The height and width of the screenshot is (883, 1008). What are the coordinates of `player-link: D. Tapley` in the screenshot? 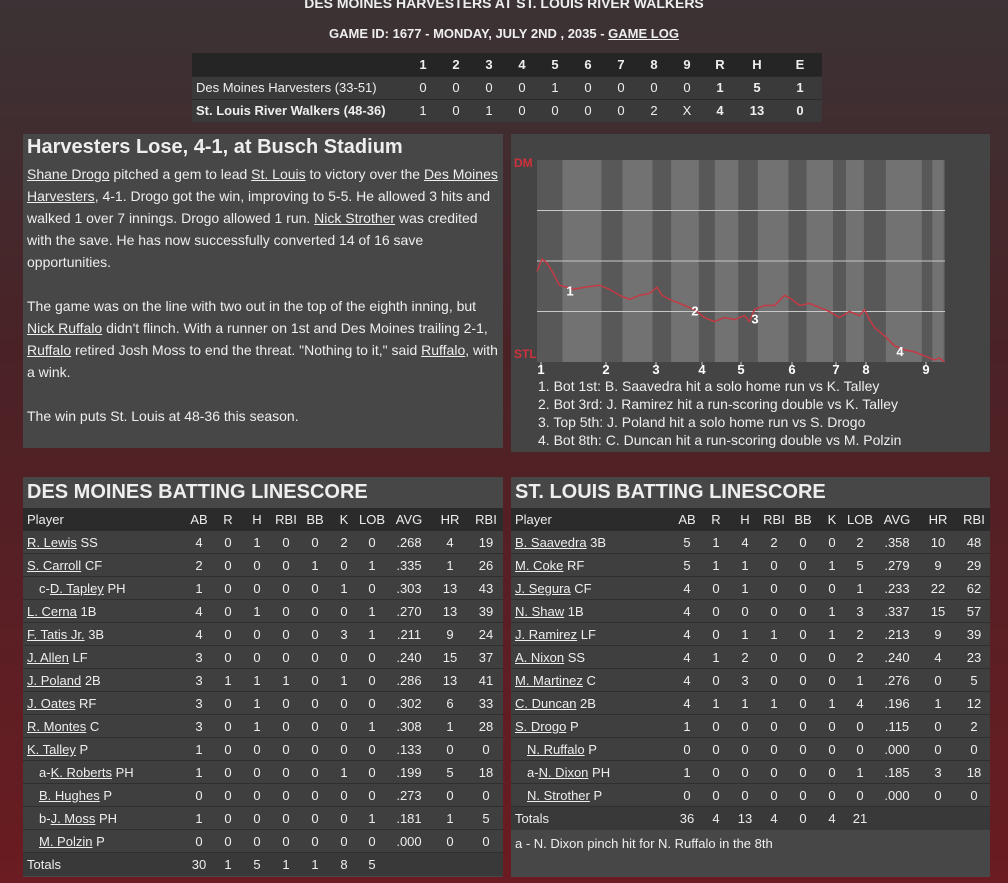 It's located at (76, 588).